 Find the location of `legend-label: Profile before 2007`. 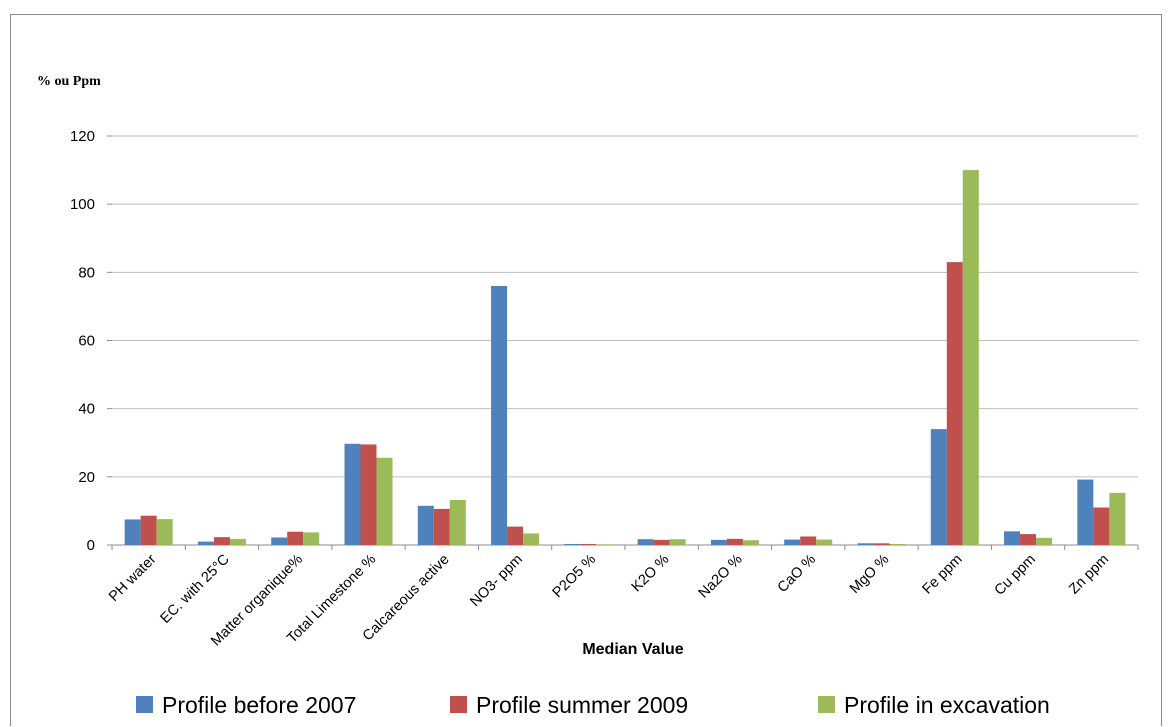

legend-label: Profile before 2007 is located at coordinates (259, 705).